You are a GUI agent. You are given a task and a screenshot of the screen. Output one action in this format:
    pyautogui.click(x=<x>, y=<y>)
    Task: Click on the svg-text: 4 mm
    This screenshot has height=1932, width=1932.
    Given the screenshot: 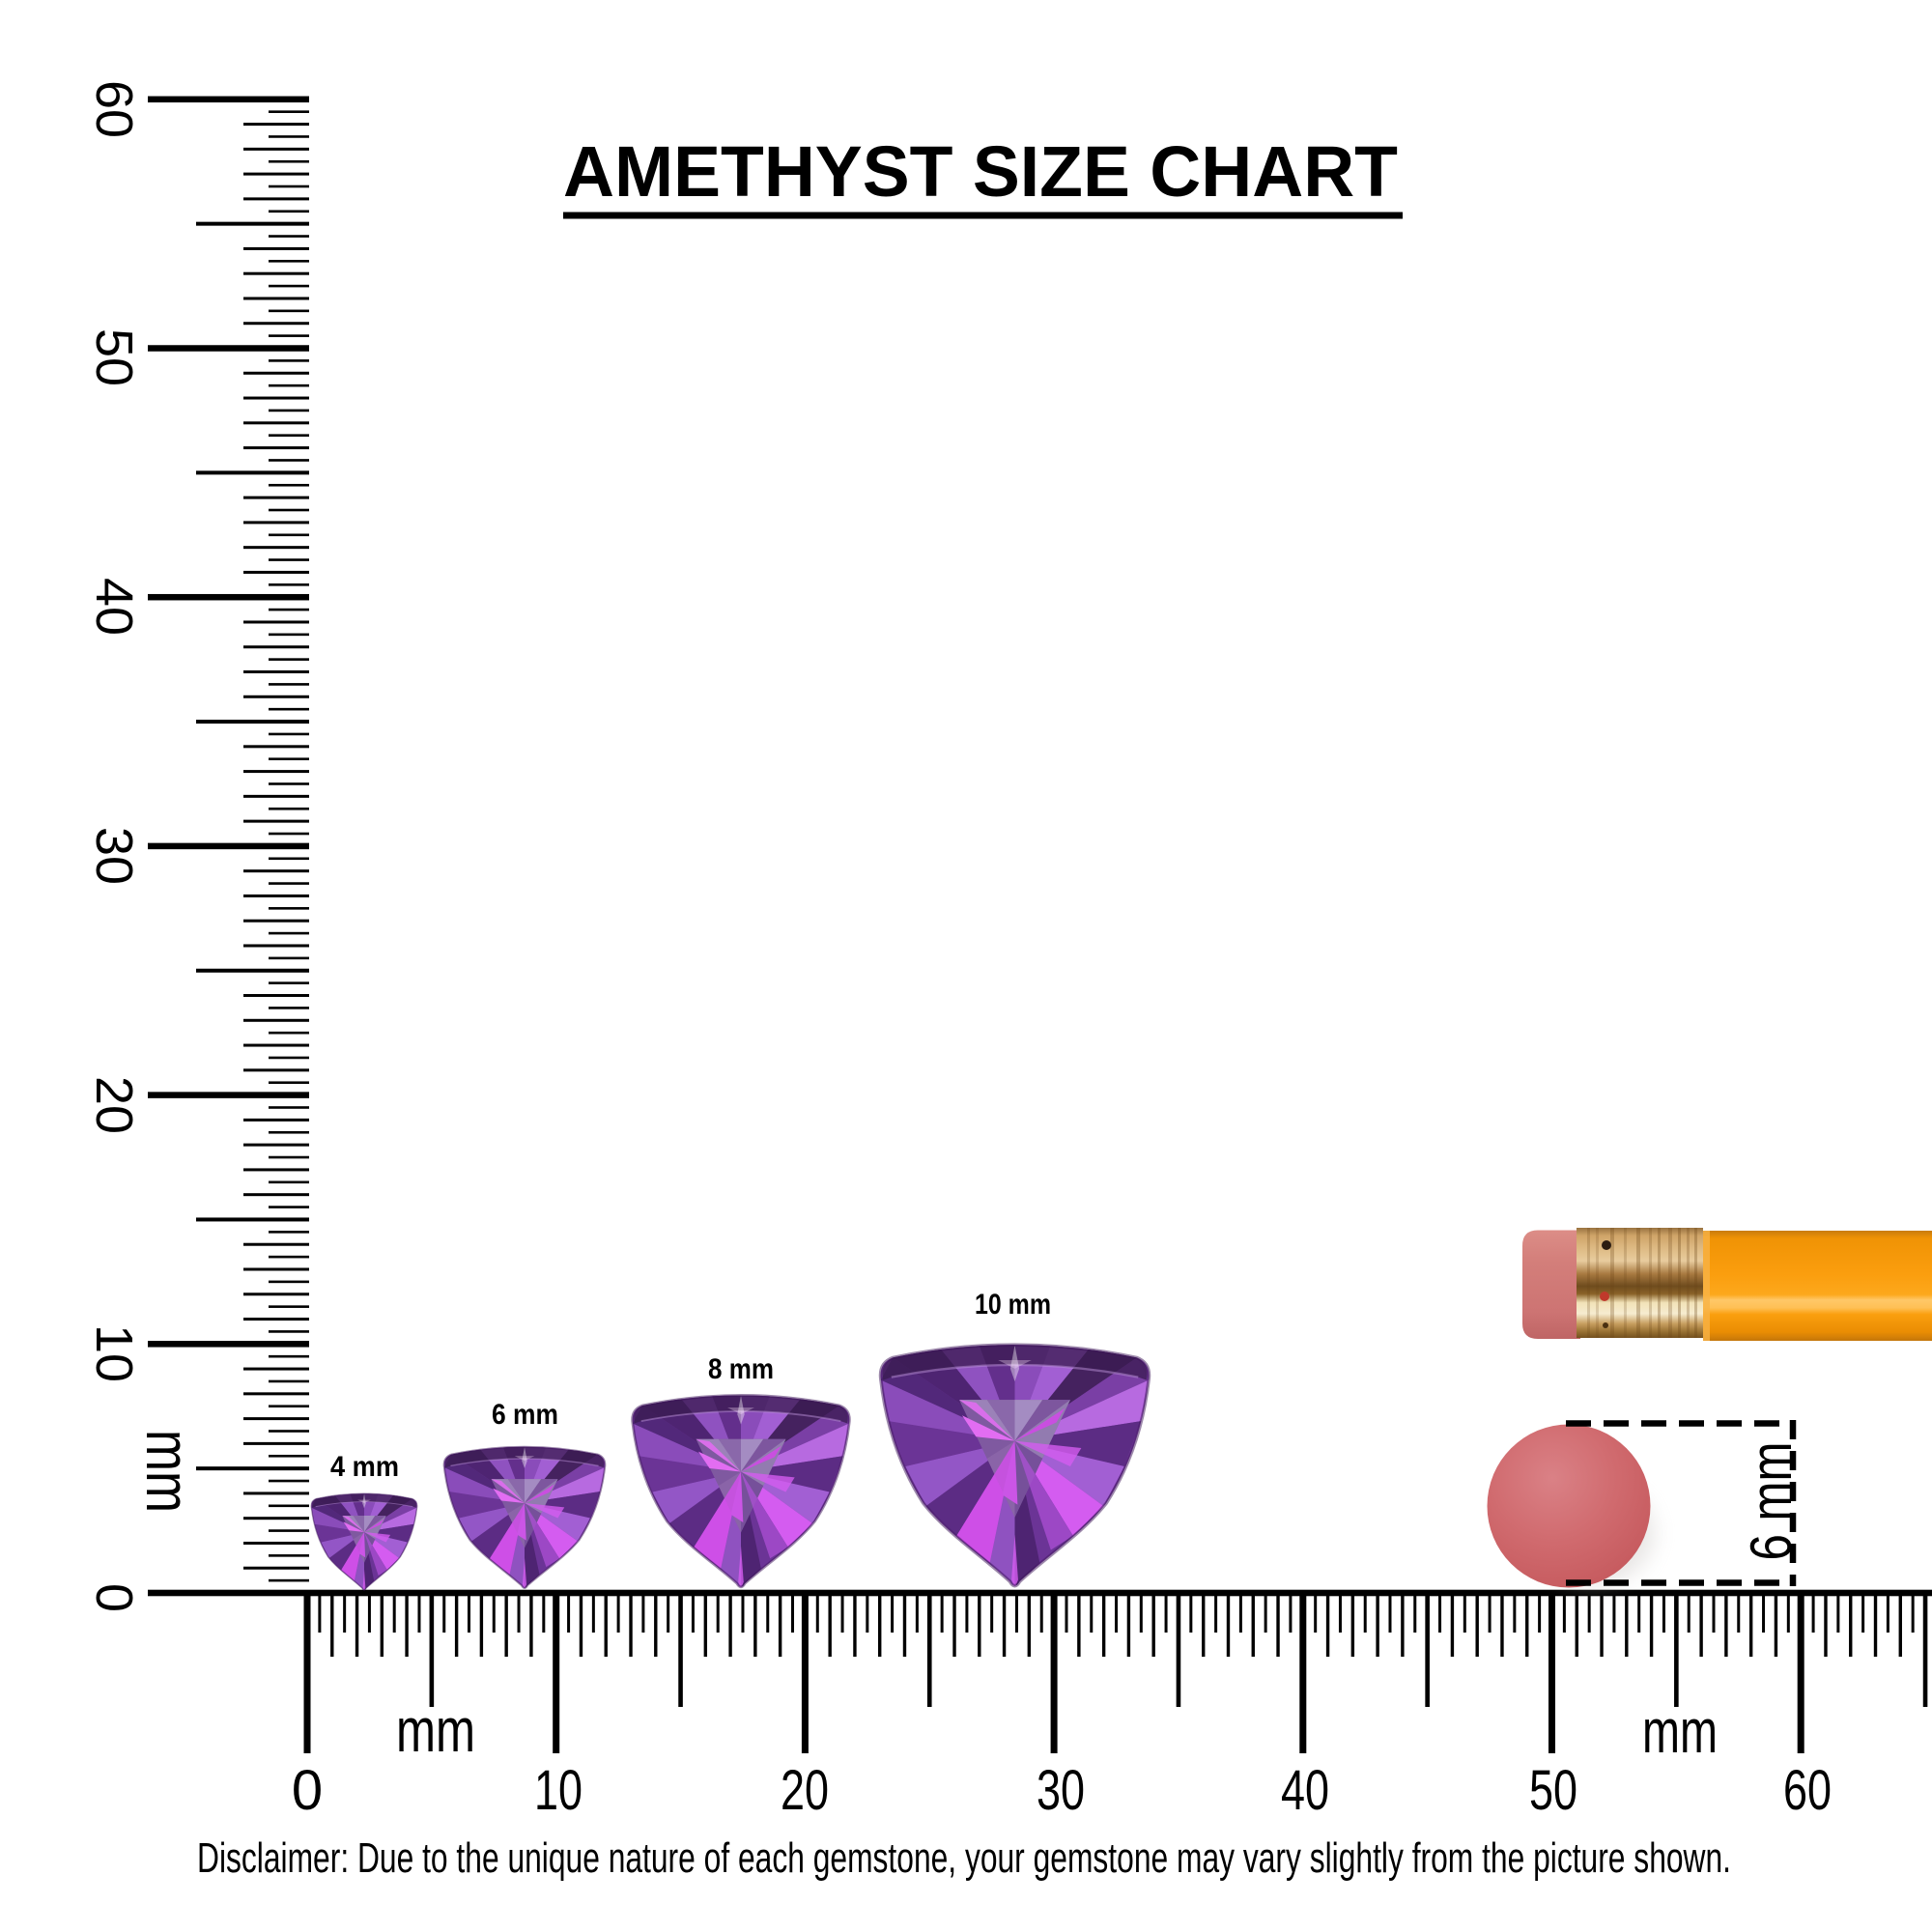 What is the action you would take?
    pyautogui.click(x=364, y=1467)
    